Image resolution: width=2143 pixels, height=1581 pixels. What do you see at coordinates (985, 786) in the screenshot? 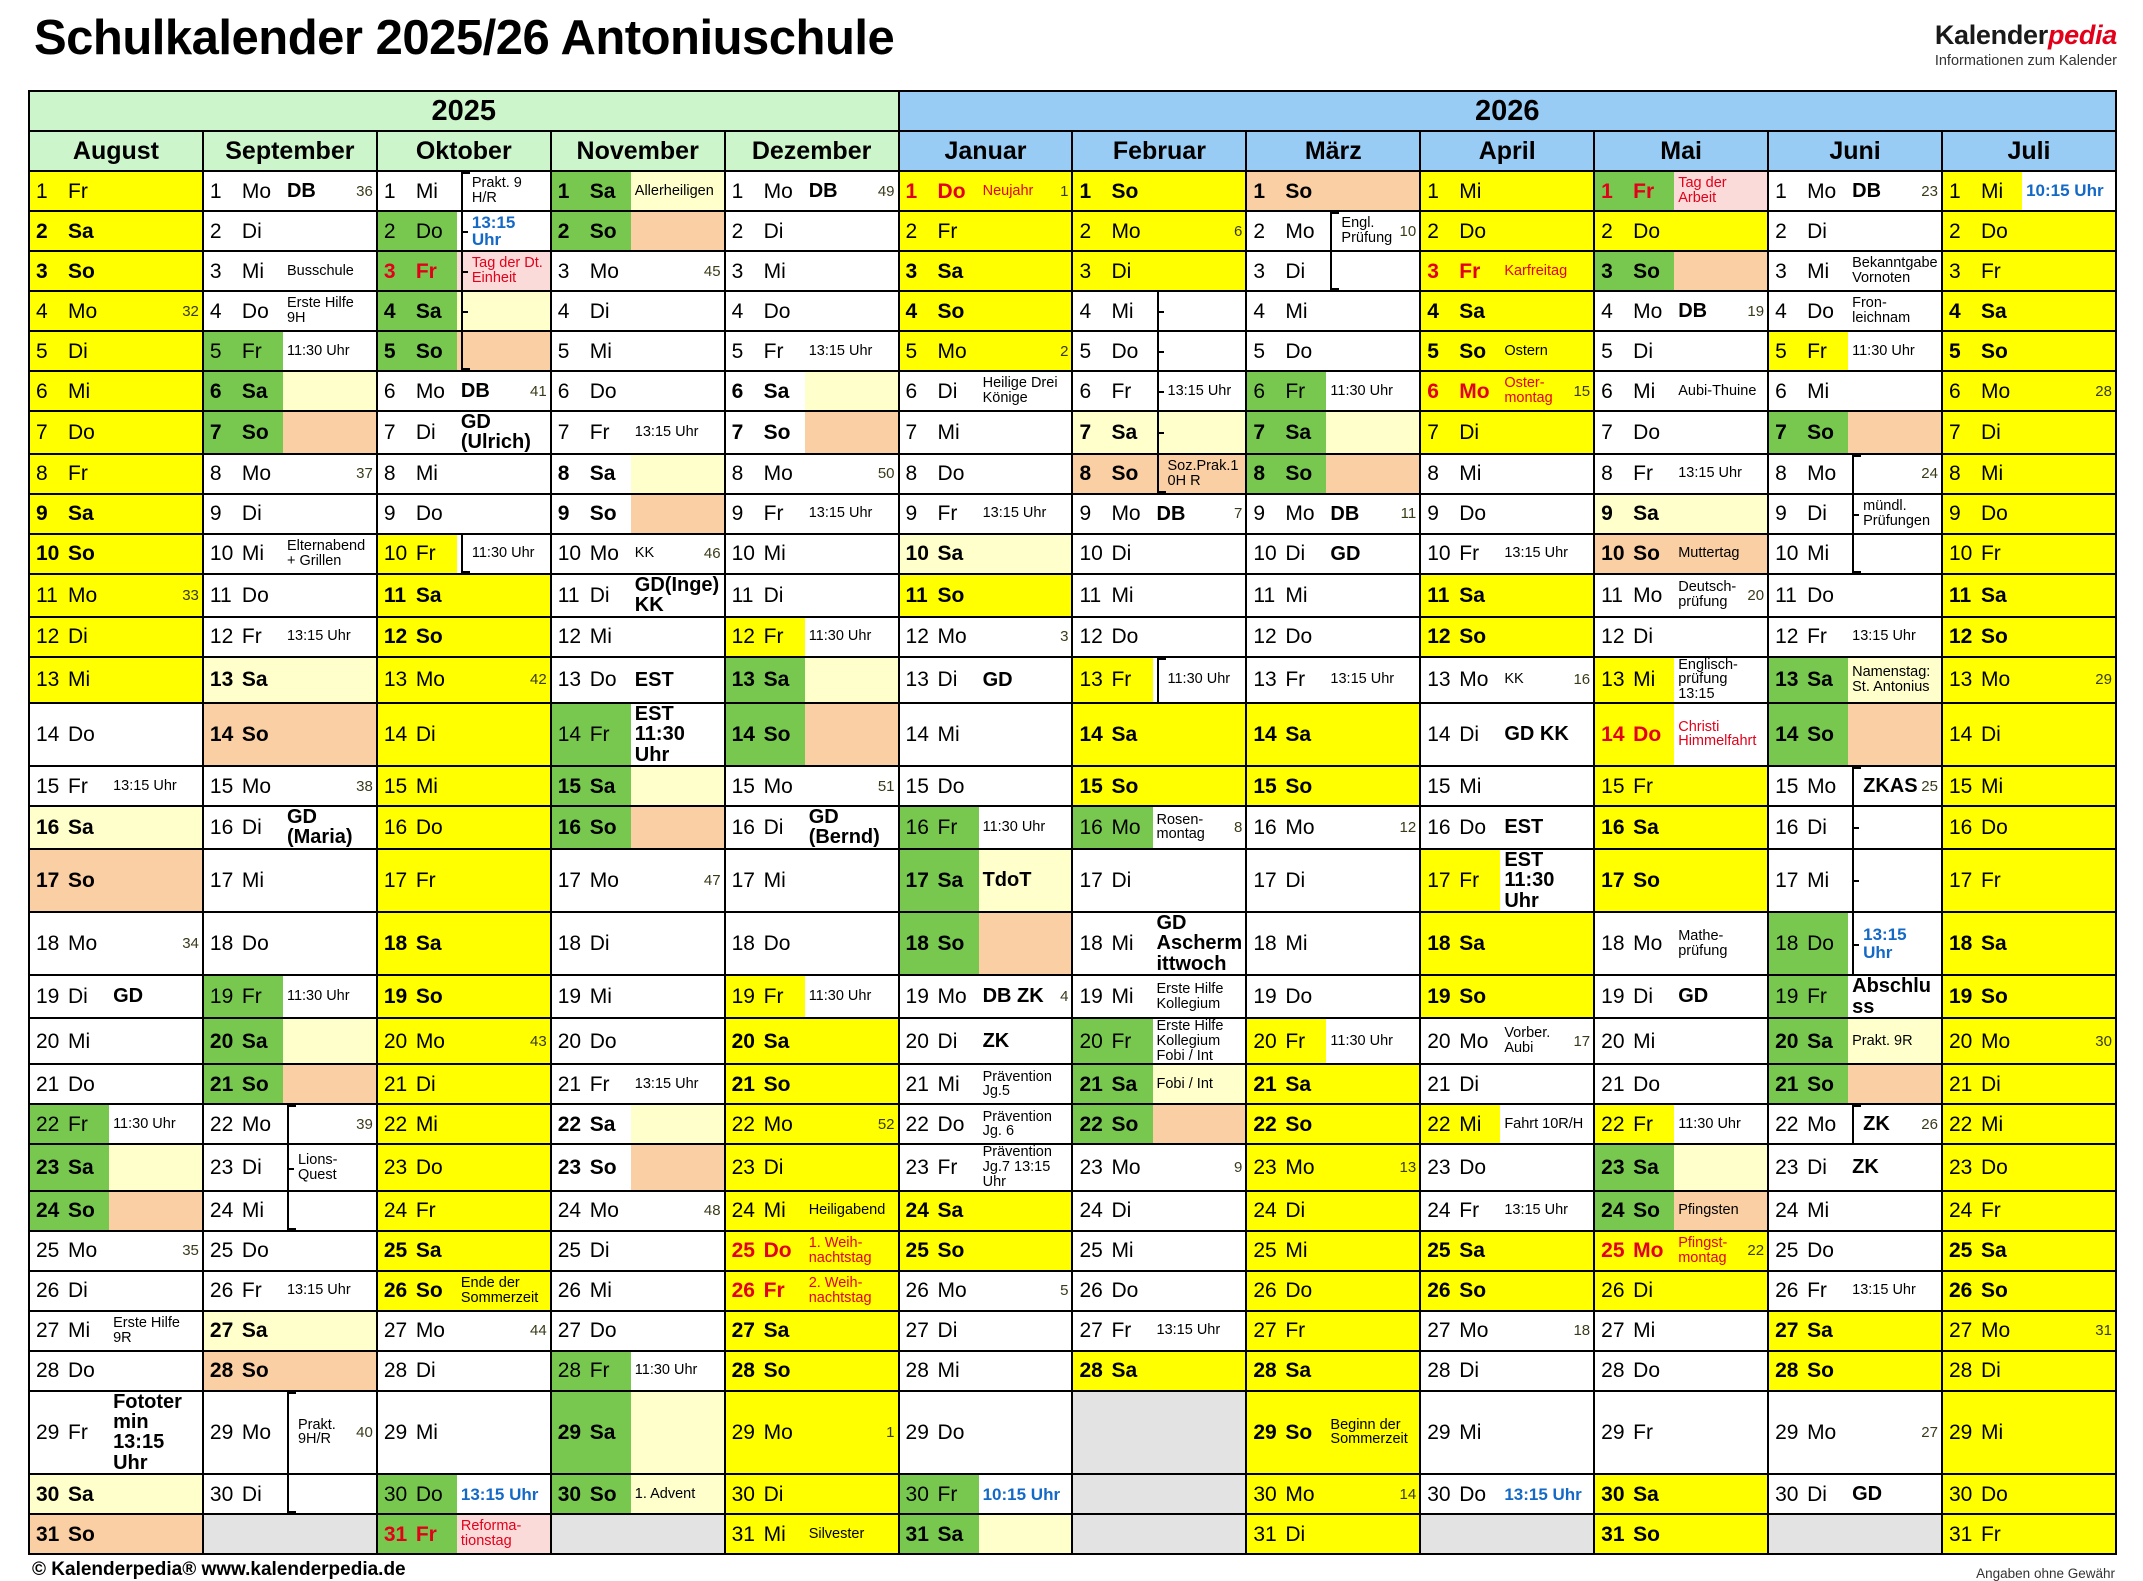
I see `day-cell: 15 Do` at bounding box center [985, 786].